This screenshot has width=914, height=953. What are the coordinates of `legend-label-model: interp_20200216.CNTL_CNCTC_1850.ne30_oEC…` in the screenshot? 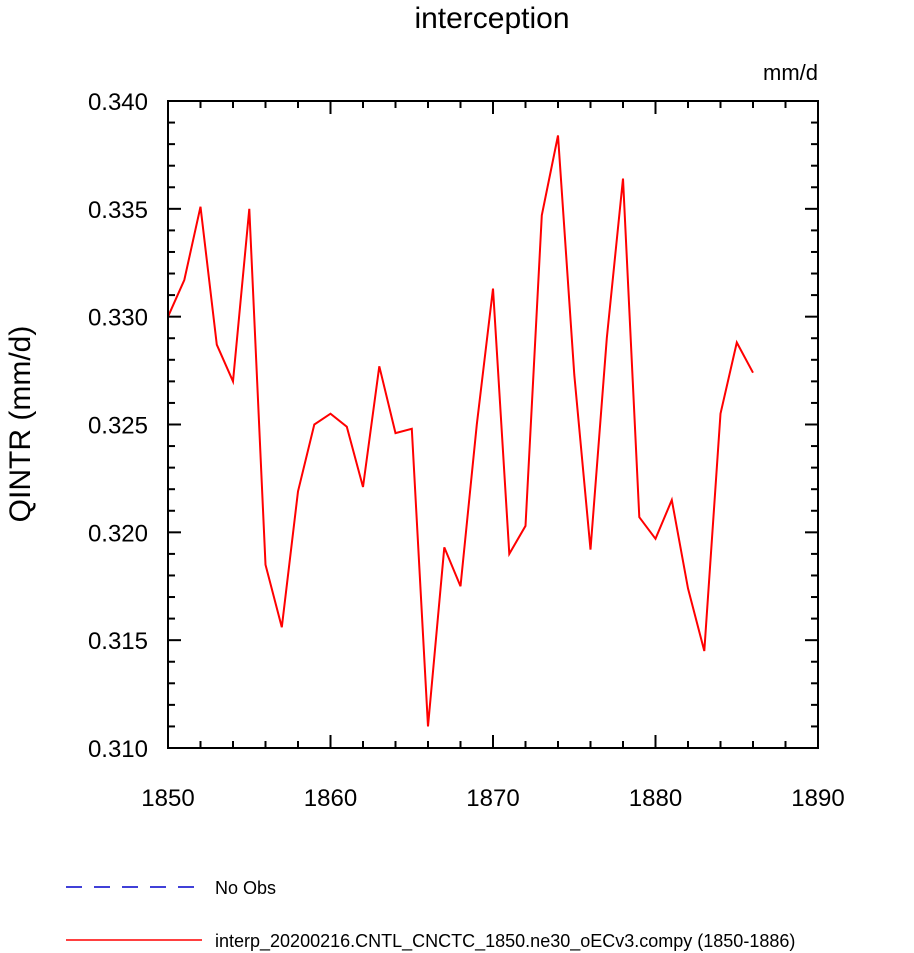 It's located at (505, 941).